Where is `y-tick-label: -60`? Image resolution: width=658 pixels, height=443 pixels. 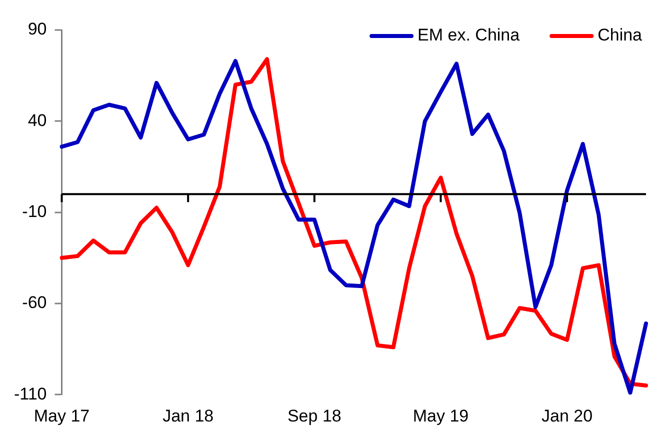 y-tick-label: -60 is located at coordinates (34, 302).